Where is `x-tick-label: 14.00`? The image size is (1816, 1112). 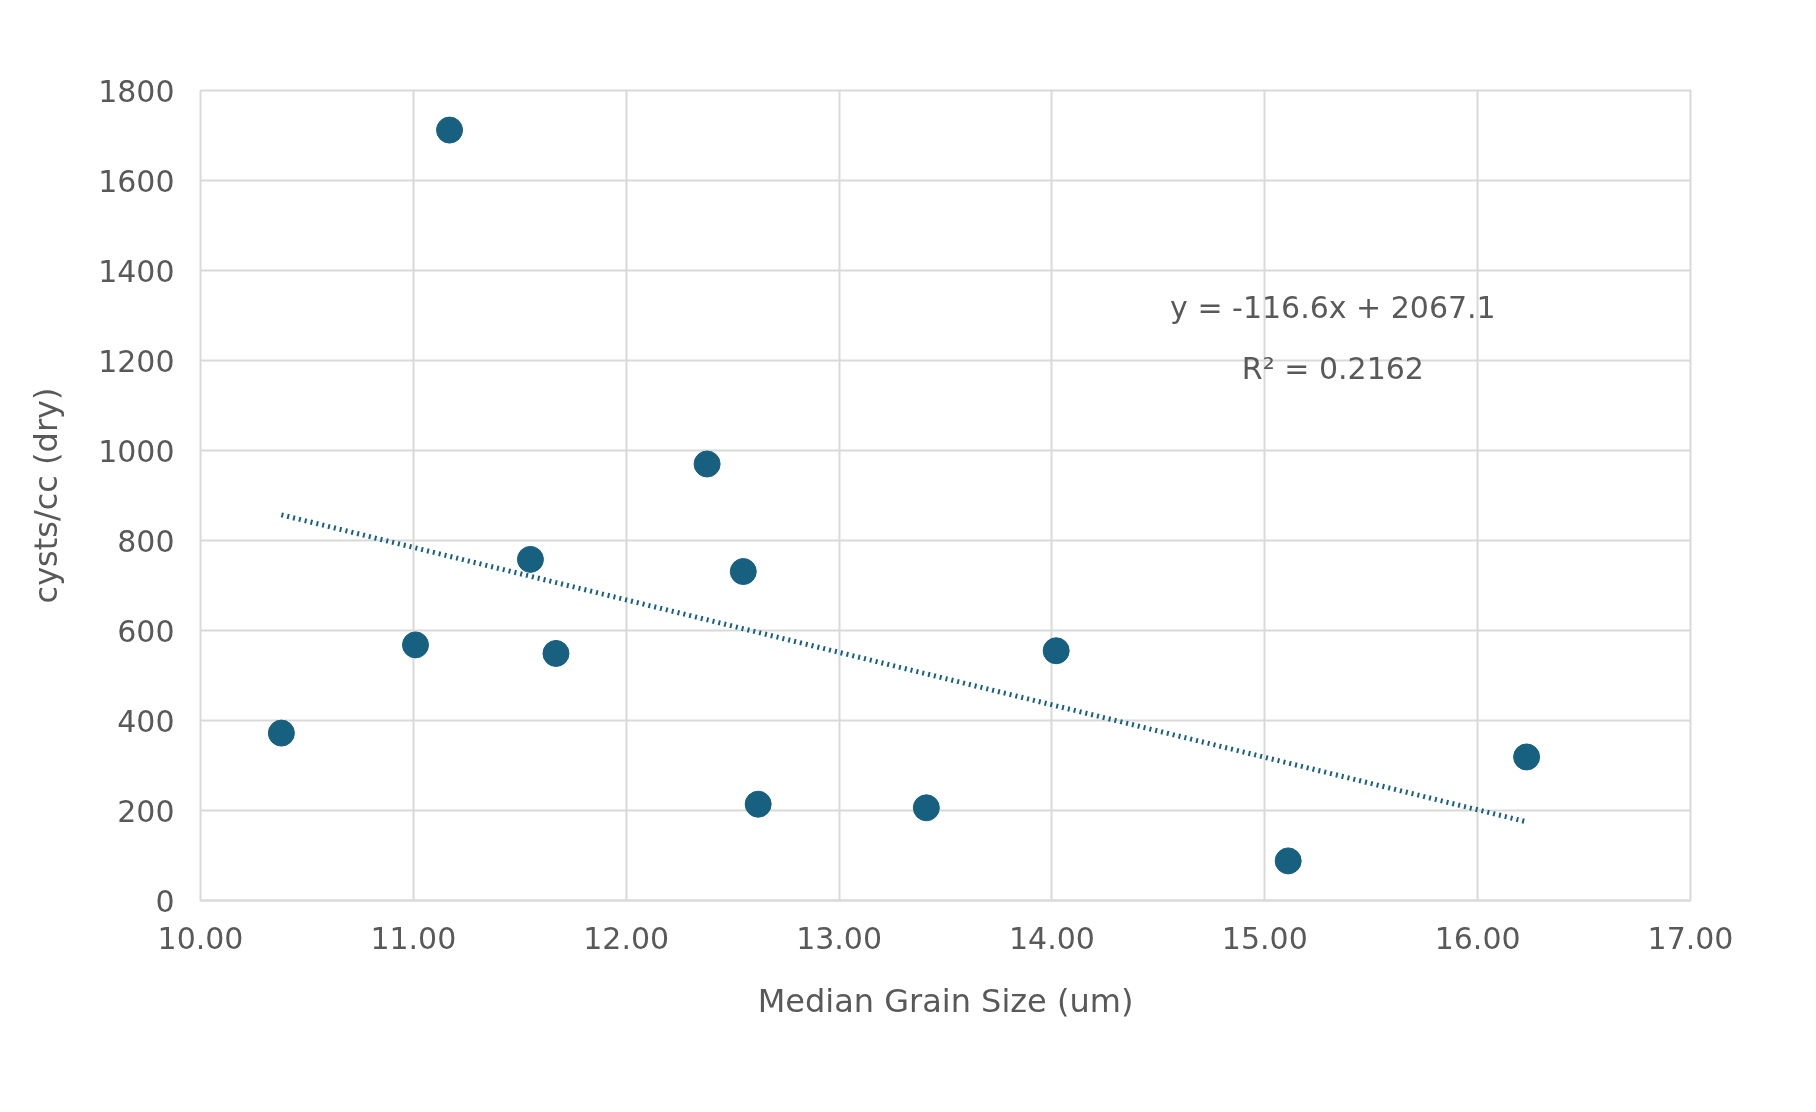 x-tick-label: 14.00 is located at coordinates (1051, 938).